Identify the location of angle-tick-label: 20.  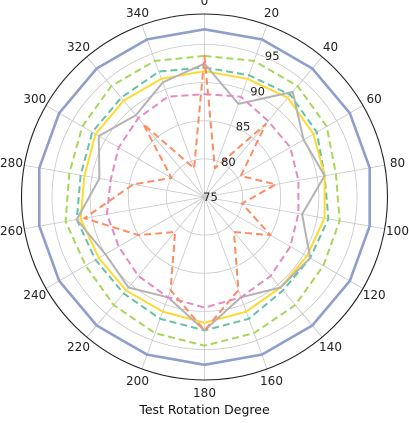
(271, 13).